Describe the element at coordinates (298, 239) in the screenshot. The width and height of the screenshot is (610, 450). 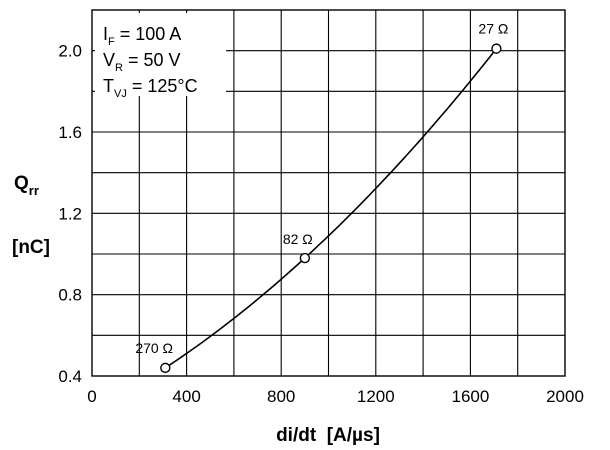
I see `data-point-label: 82 Ω` at that location.